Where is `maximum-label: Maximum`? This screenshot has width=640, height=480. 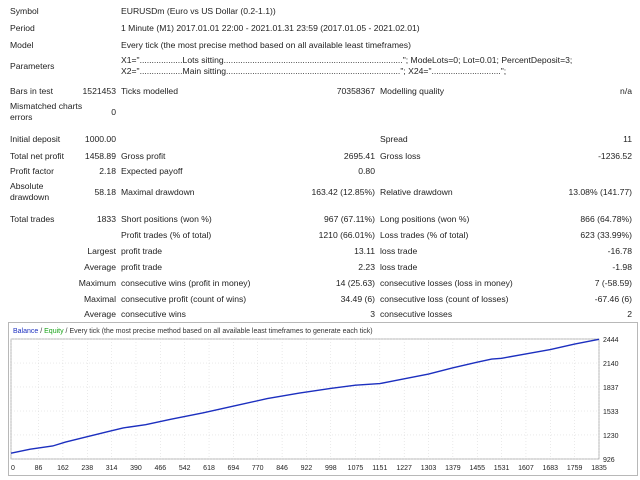
maximum-label: Maximum is located at coordinates (97, 283).